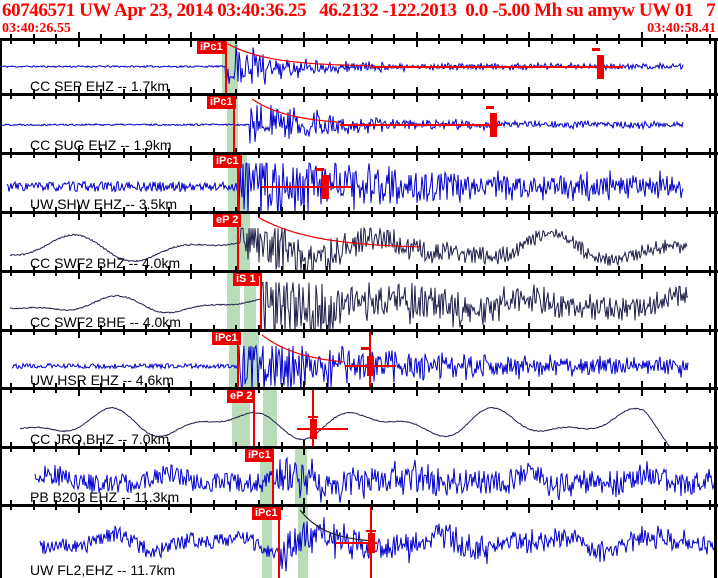 Image resolution: width=718 pixels, height=578 pixels. What do you see at coordinates (359, 66) in the screenshot?
I see `trace-row: iPc1 CC SEP EHZ -- 1.7km` at bounding box center [359, 66].